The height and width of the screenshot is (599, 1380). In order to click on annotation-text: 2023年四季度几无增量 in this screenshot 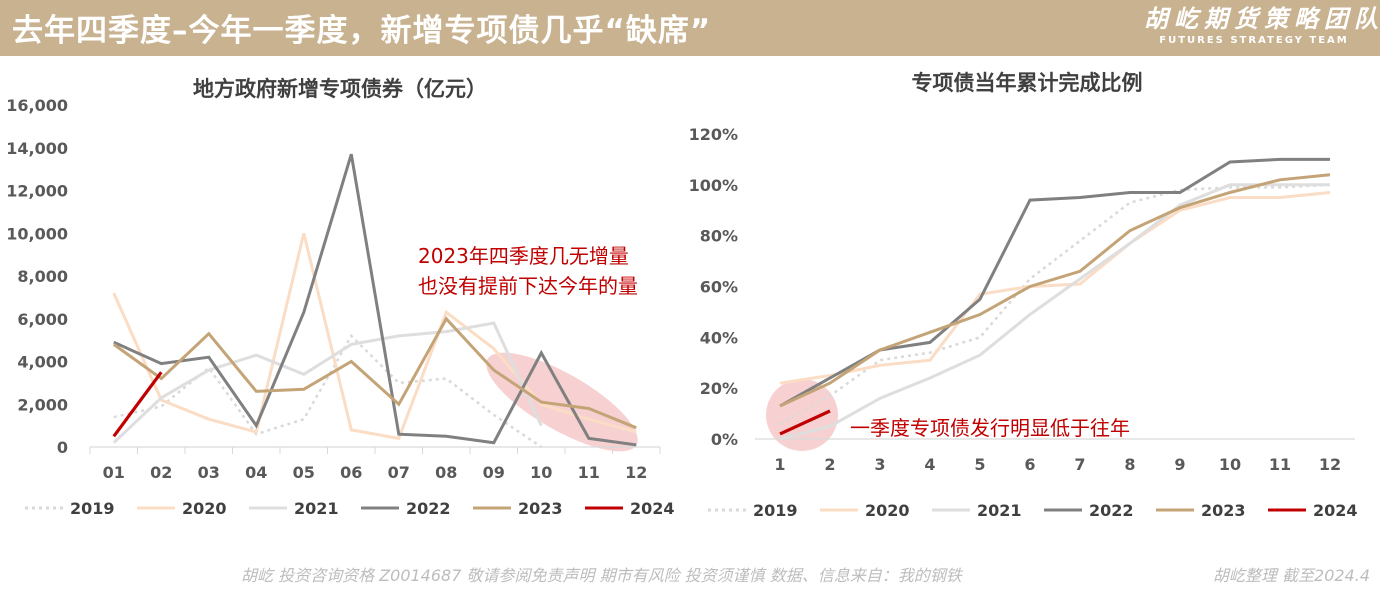, I will do `click(523, 256)`.